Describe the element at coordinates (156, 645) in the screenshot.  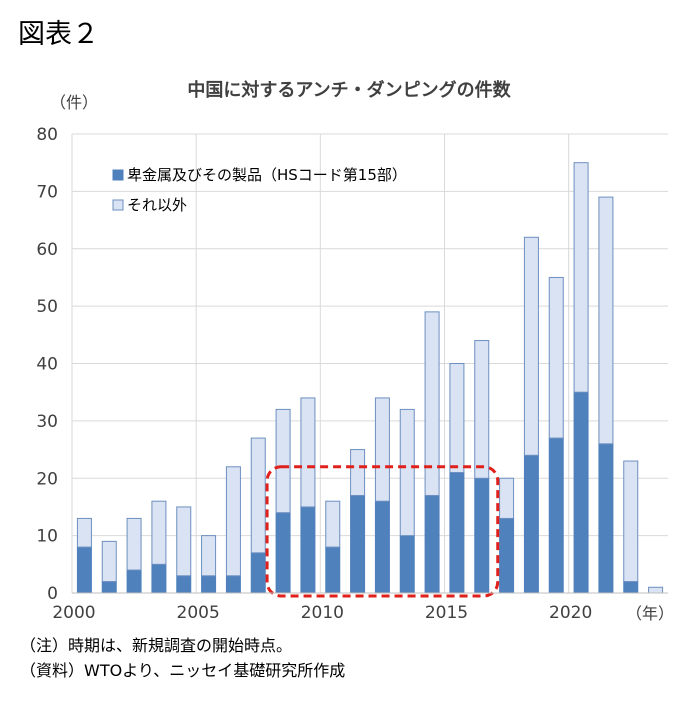
I see `note-text: （注）時期は、新規調査の開始時点。` at that location.